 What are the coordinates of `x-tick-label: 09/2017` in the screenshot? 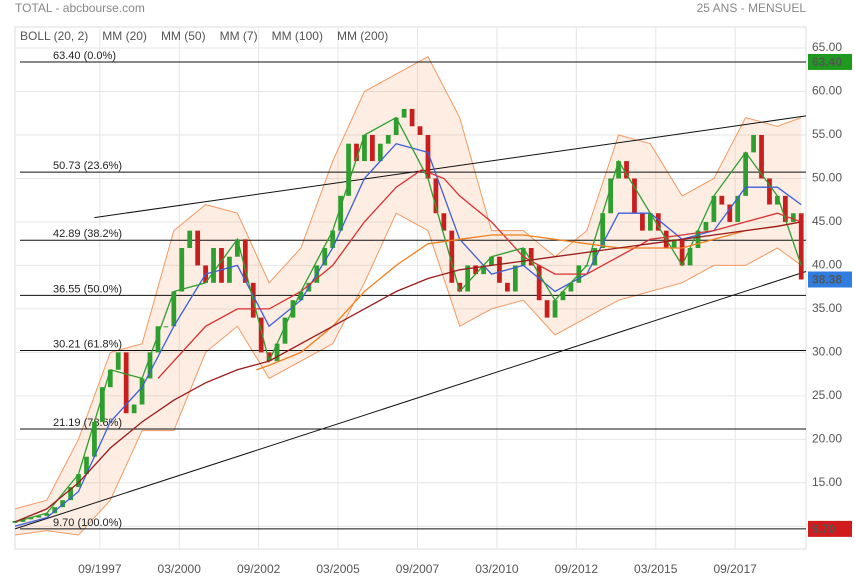 It's located at (735, 569).